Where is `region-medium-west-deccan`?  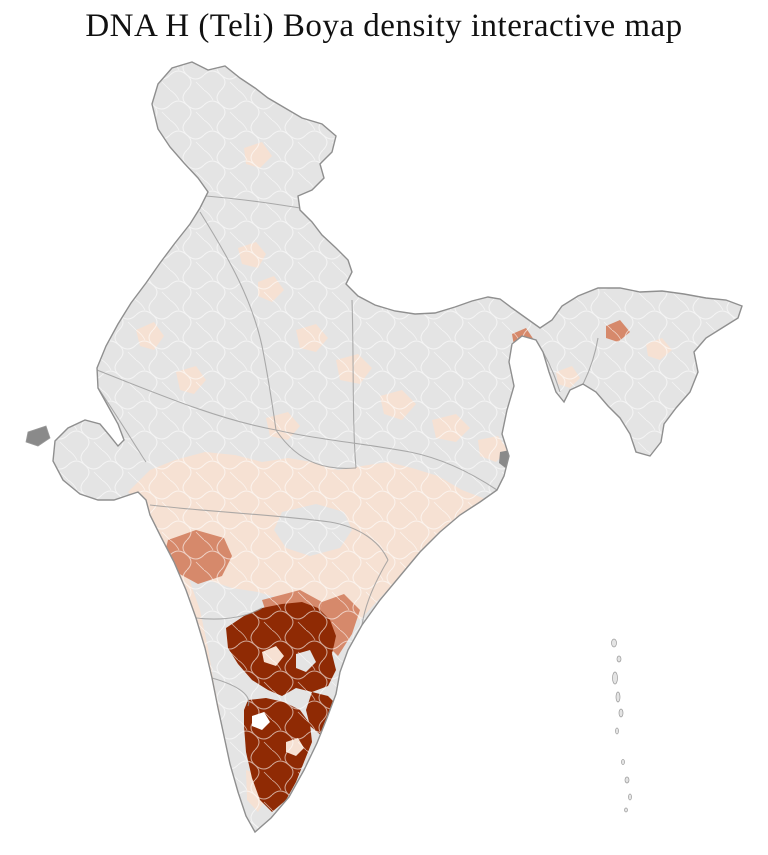
region-medium-west-deccan is located at coordinates (198, 557).